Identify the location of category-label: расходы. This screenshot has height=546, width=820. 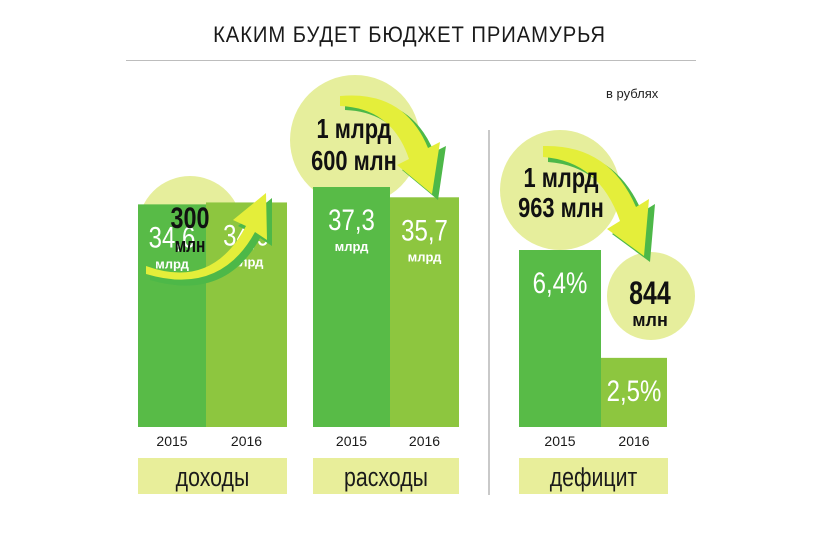
(386, 478).